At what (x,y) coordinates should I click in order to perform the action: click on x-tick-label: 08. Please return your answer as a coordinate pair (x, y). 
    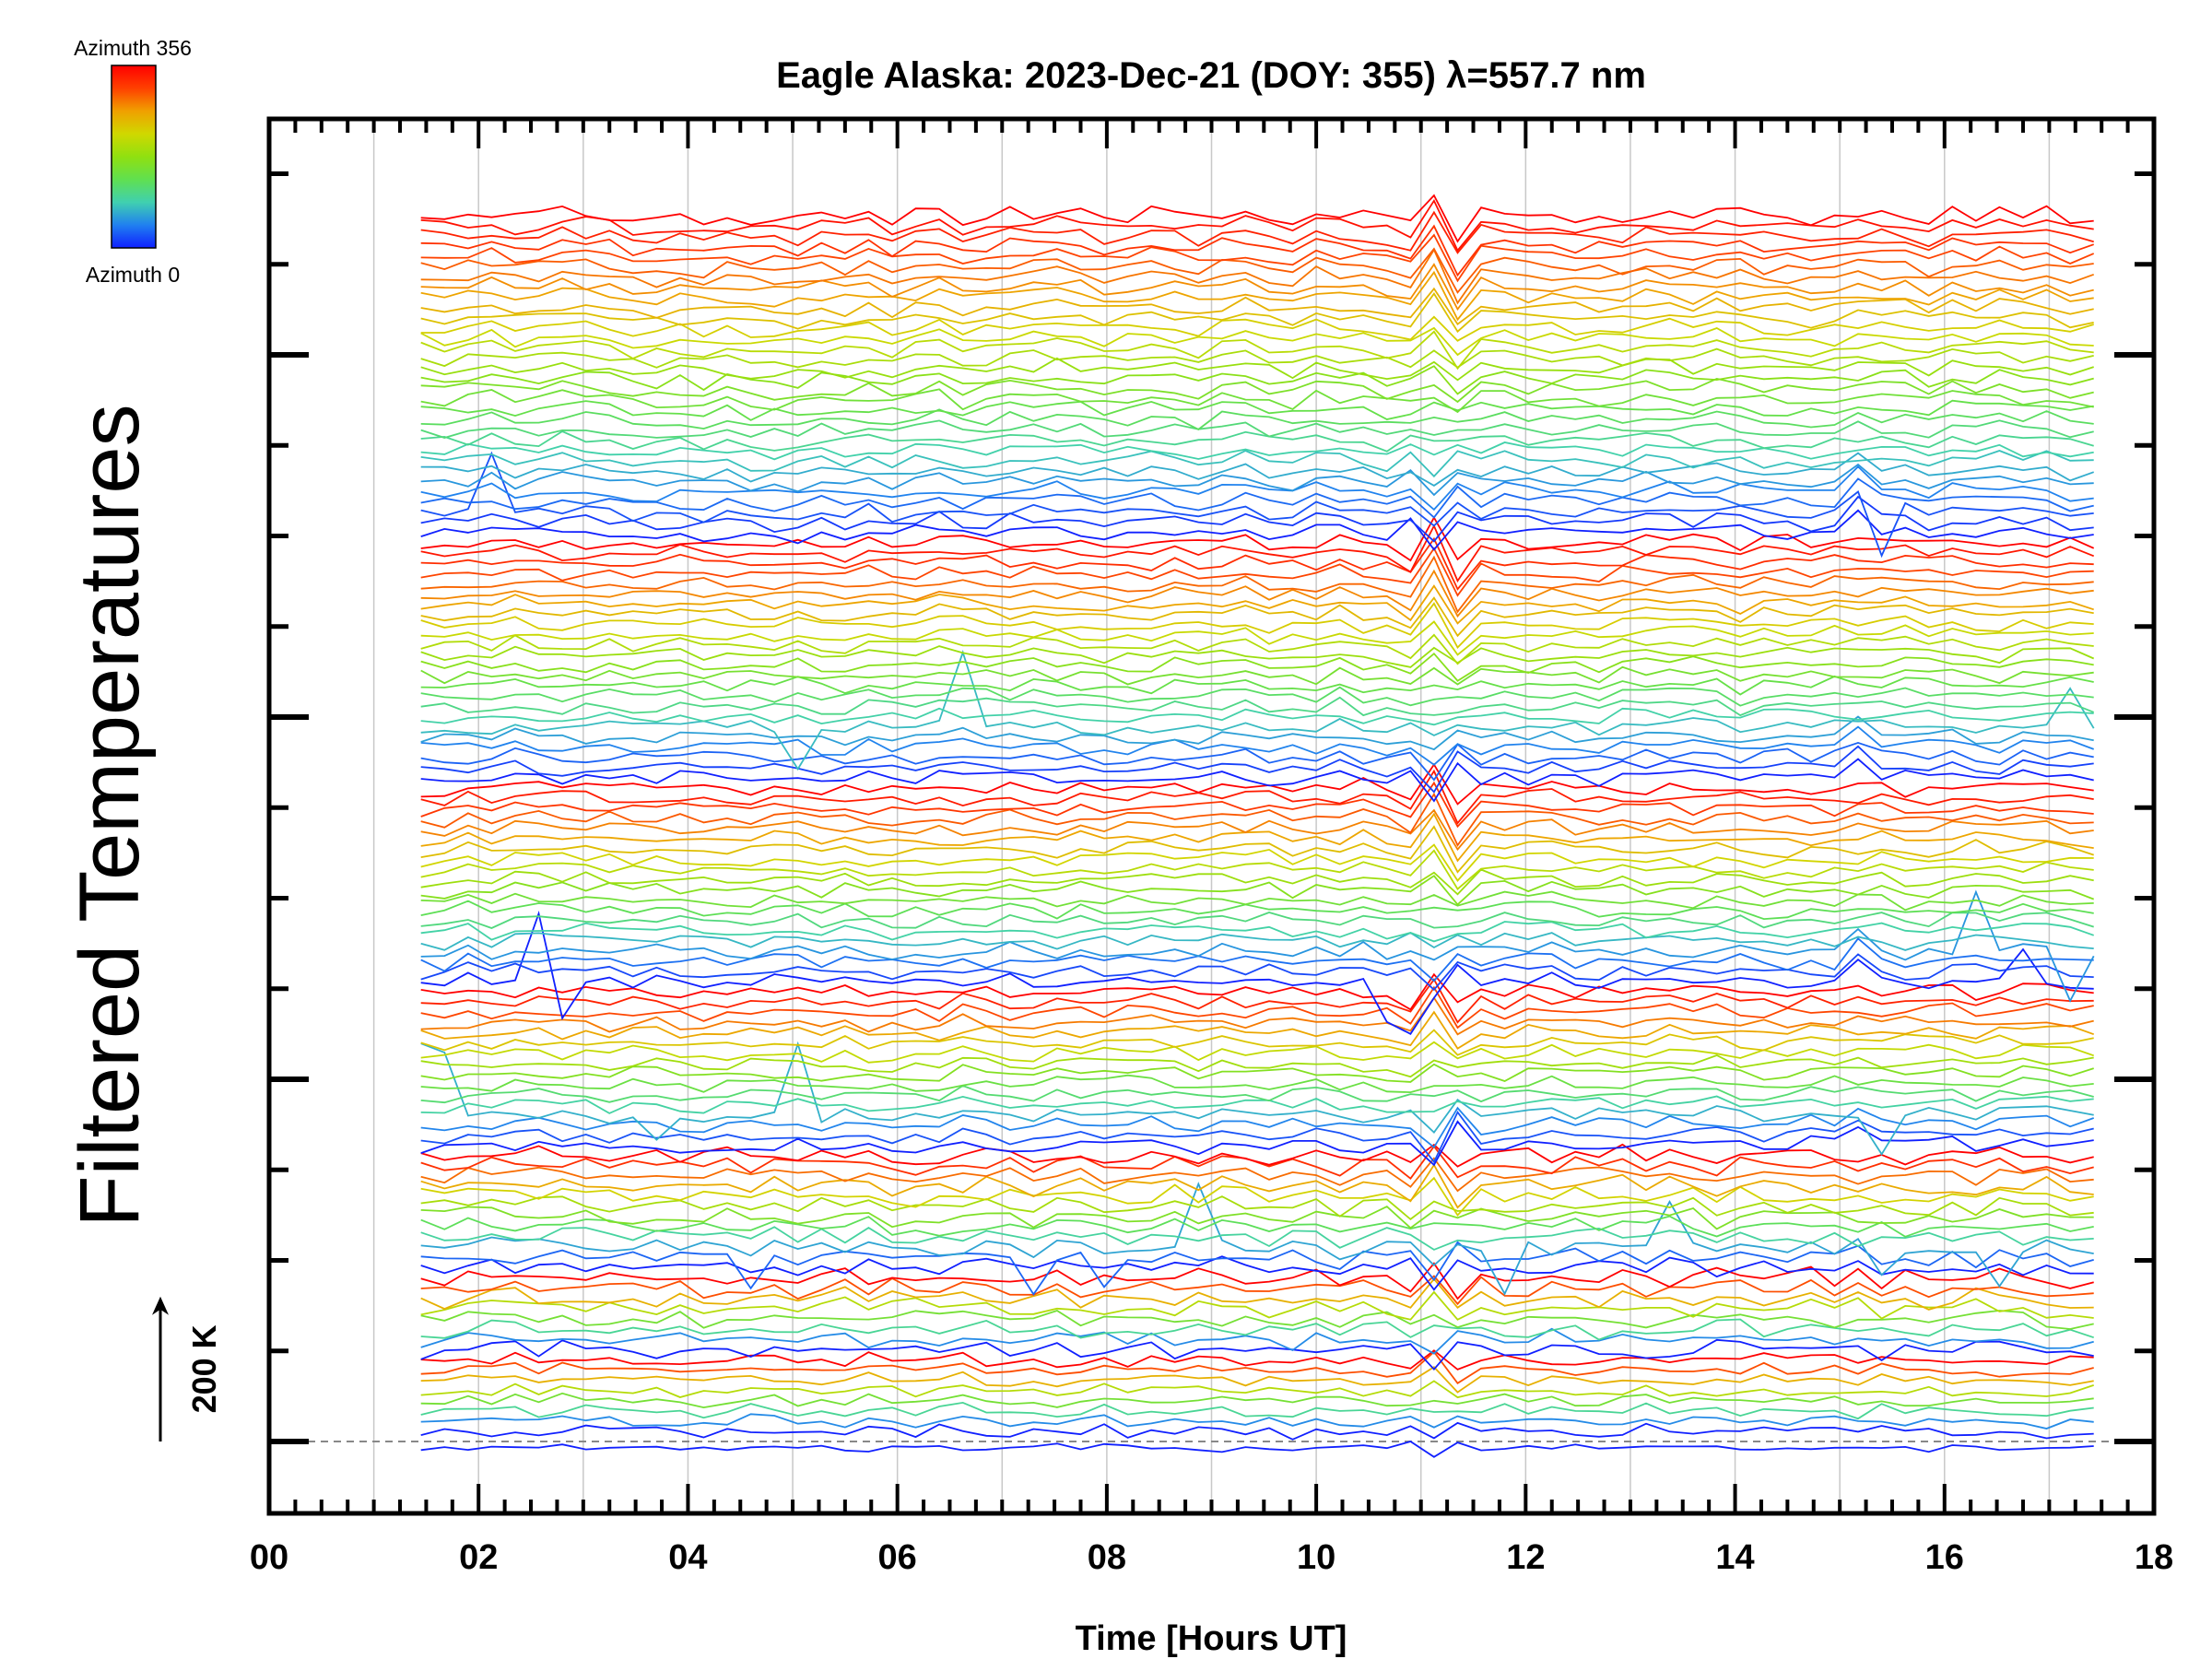
    Looking at the image, I should click on (1107, 1557).